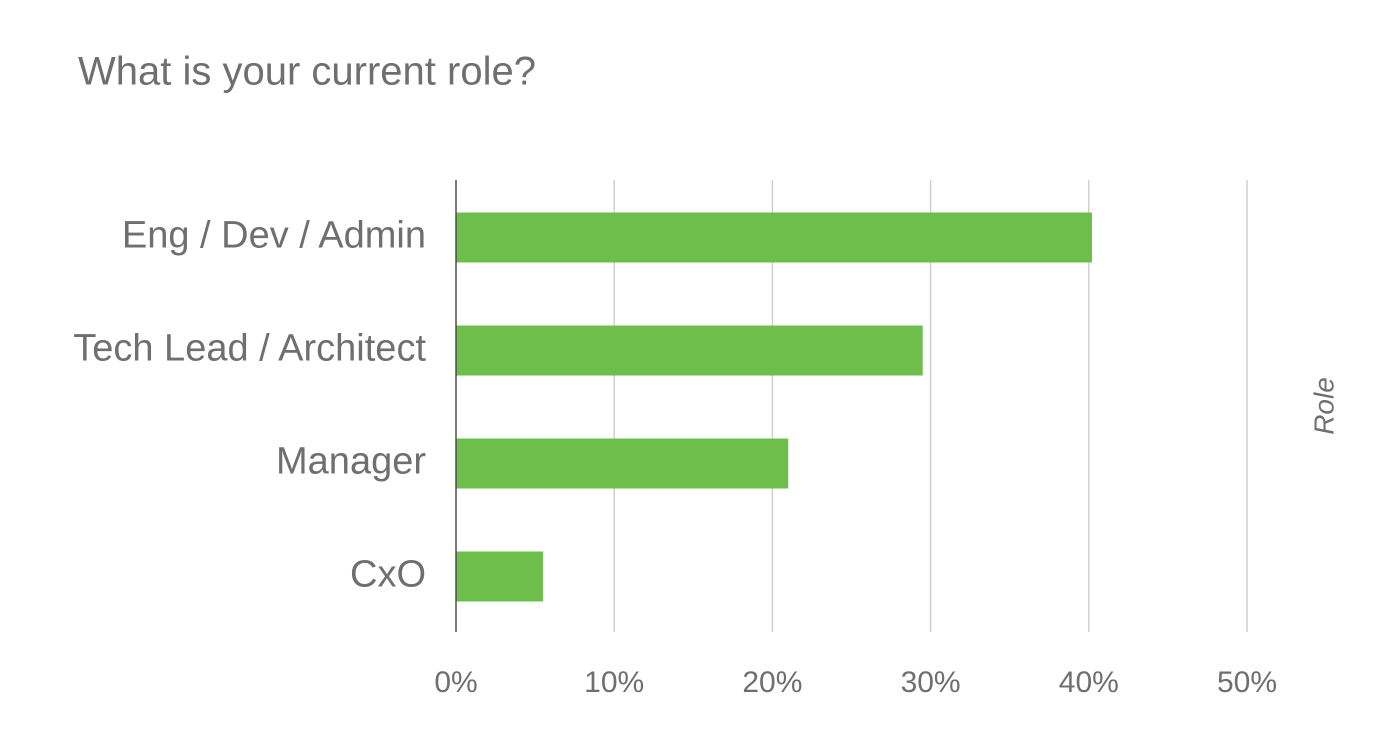 Image resolution: width=1400 pixels, height=750 pixels. What do you see at coordinates (614, 682) in the screenshot?
I see `x-tick-label: 10%` at bounding box center [614, 682].